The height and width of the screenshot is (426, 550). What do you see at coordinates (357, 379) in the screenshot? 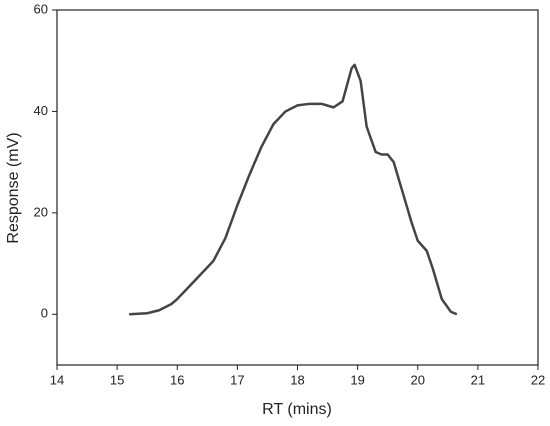
I see `x-tick-label: 19` at bounding box center [357, 379].